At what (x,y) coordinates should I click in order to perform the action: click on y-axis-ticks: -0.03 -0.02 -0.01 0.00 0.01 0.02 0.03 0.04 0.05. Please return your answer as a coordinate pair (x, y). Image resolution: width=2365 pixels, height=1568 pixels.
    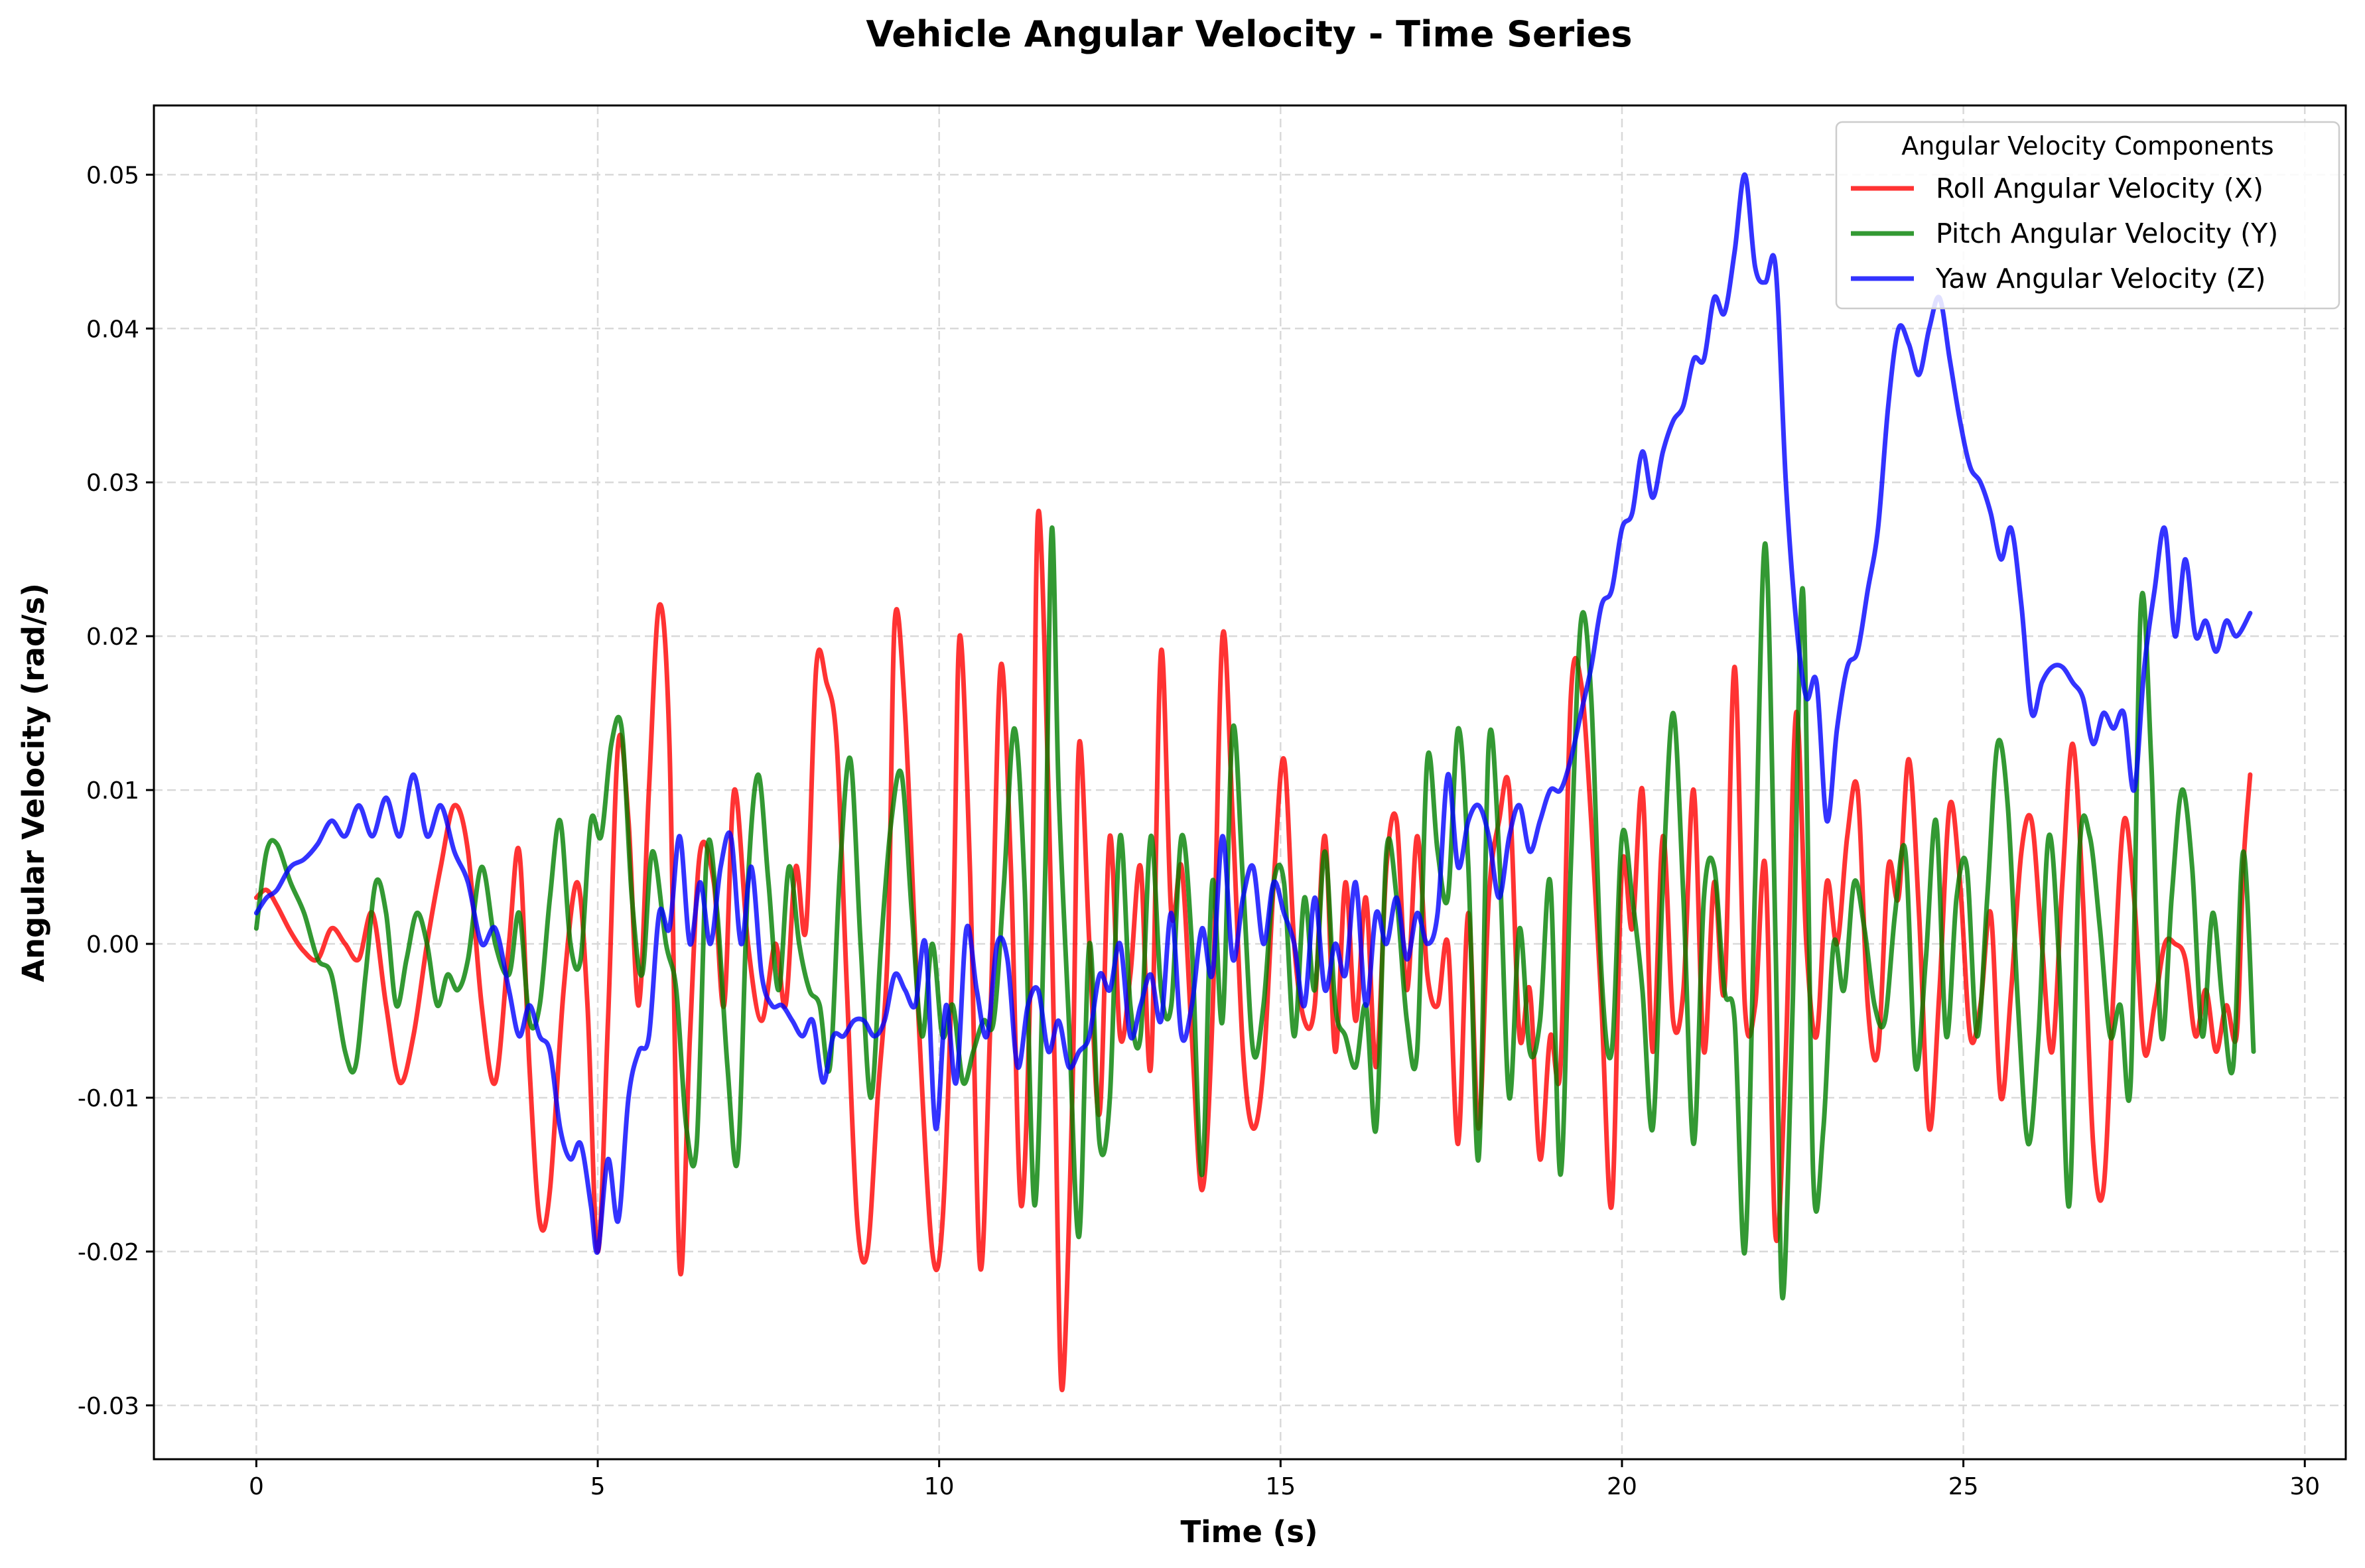
    Looking at the image, I should click on (116, 791).